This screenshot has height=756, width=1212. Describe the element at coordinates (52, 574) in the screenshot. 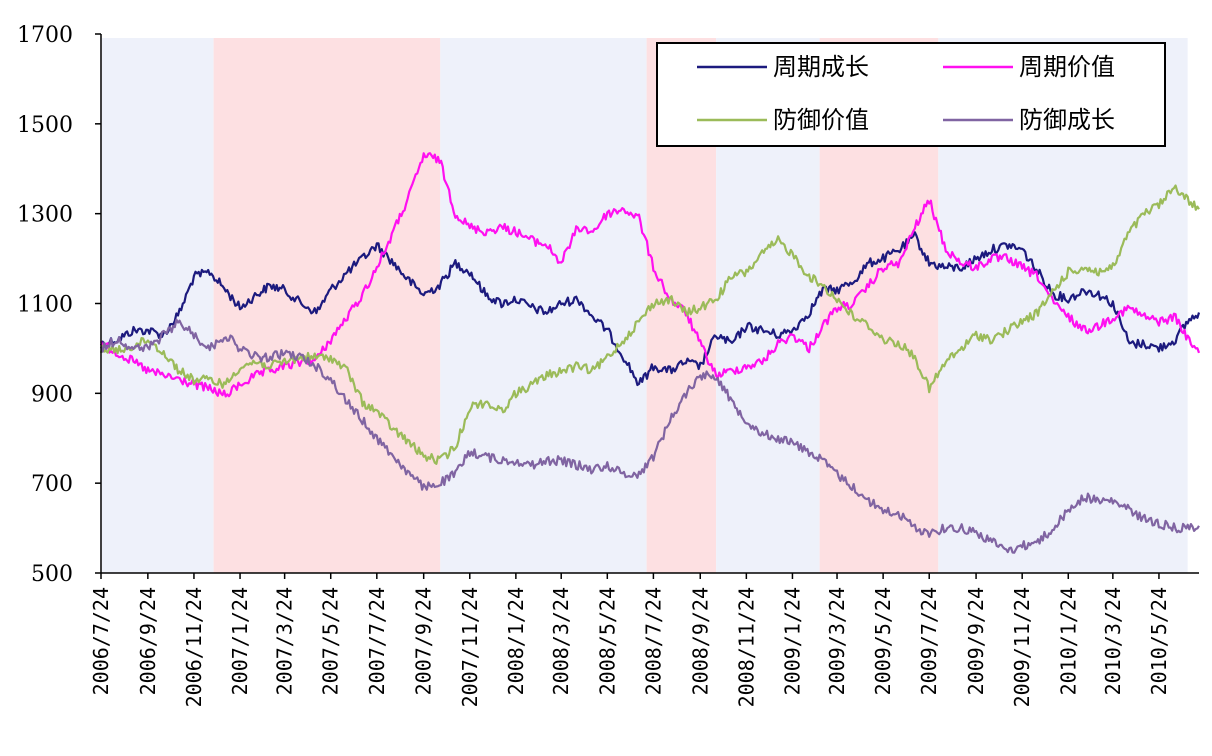

I see `y-tick-label: 500` at that location.